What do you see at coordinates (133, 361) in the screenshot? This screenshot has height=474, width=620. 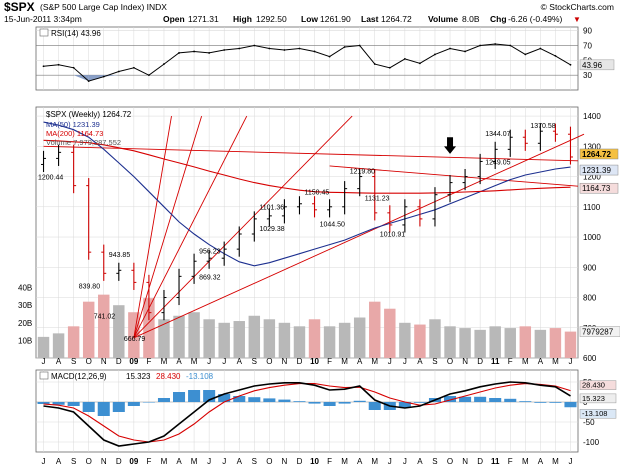 I see `month-label: 09` at bounding box center [133, 361].